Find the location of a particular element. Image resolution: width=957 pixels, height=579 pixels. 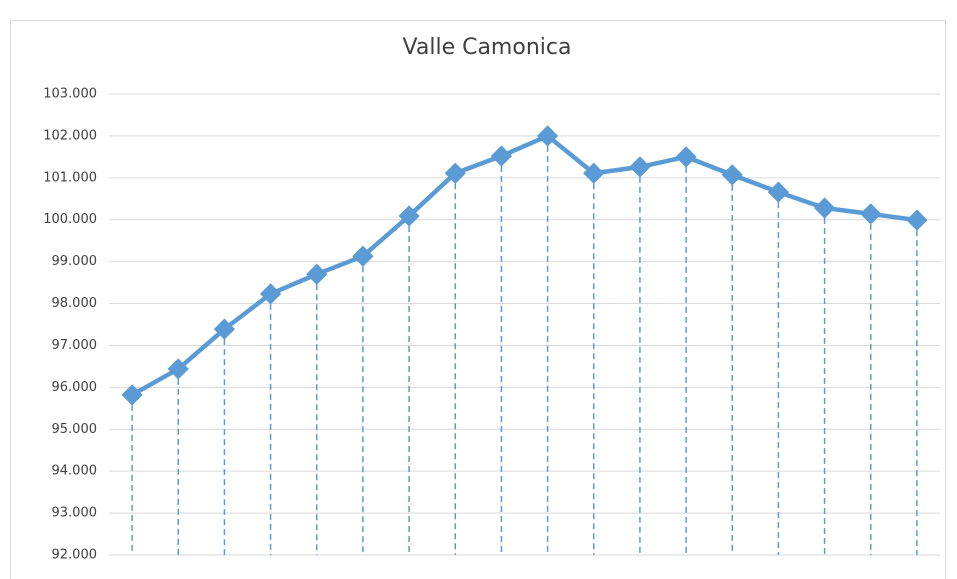

y-tick-label: 96.000 is located at coordinates (75, 387).